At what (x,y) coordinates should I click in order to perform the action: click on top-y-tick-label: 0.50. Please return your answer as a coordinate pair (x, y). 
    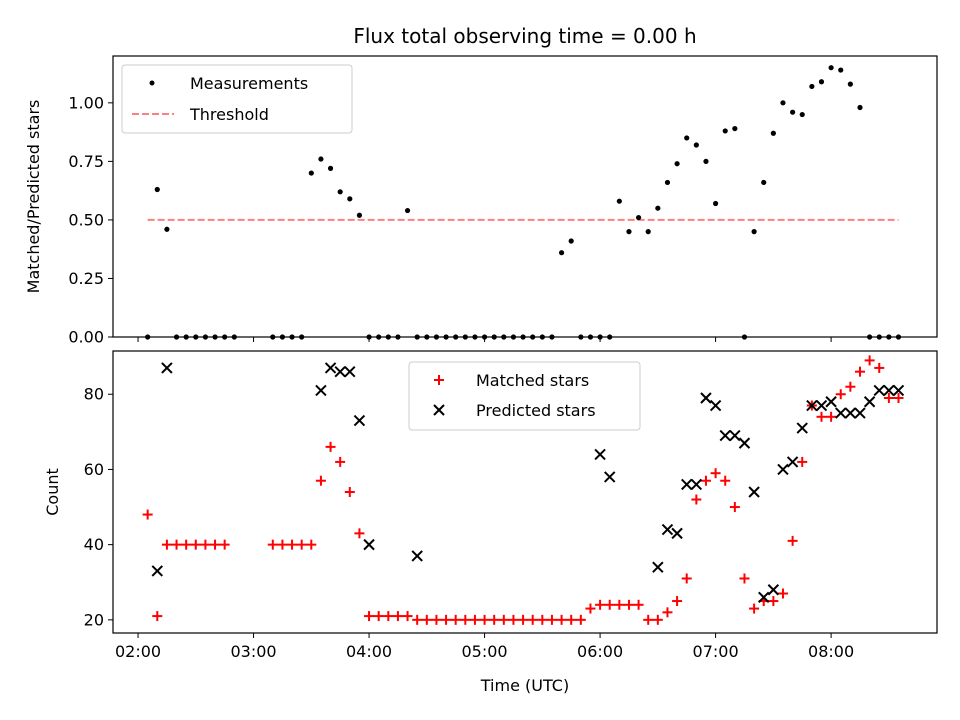
    Looking at the image, I should click on (86, 219).